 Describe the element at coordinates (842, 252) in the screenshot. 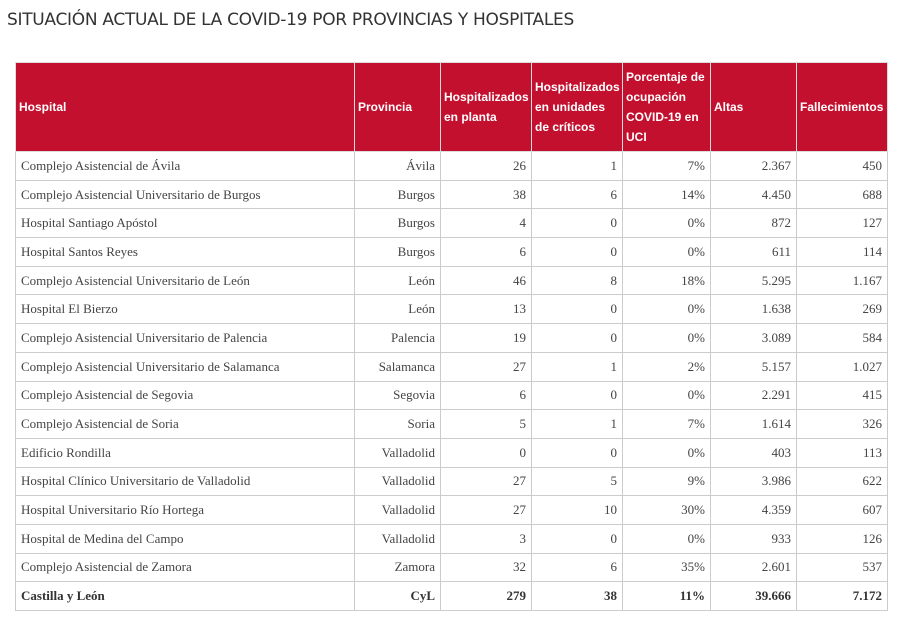

I see `table-cell: 114` at that location.